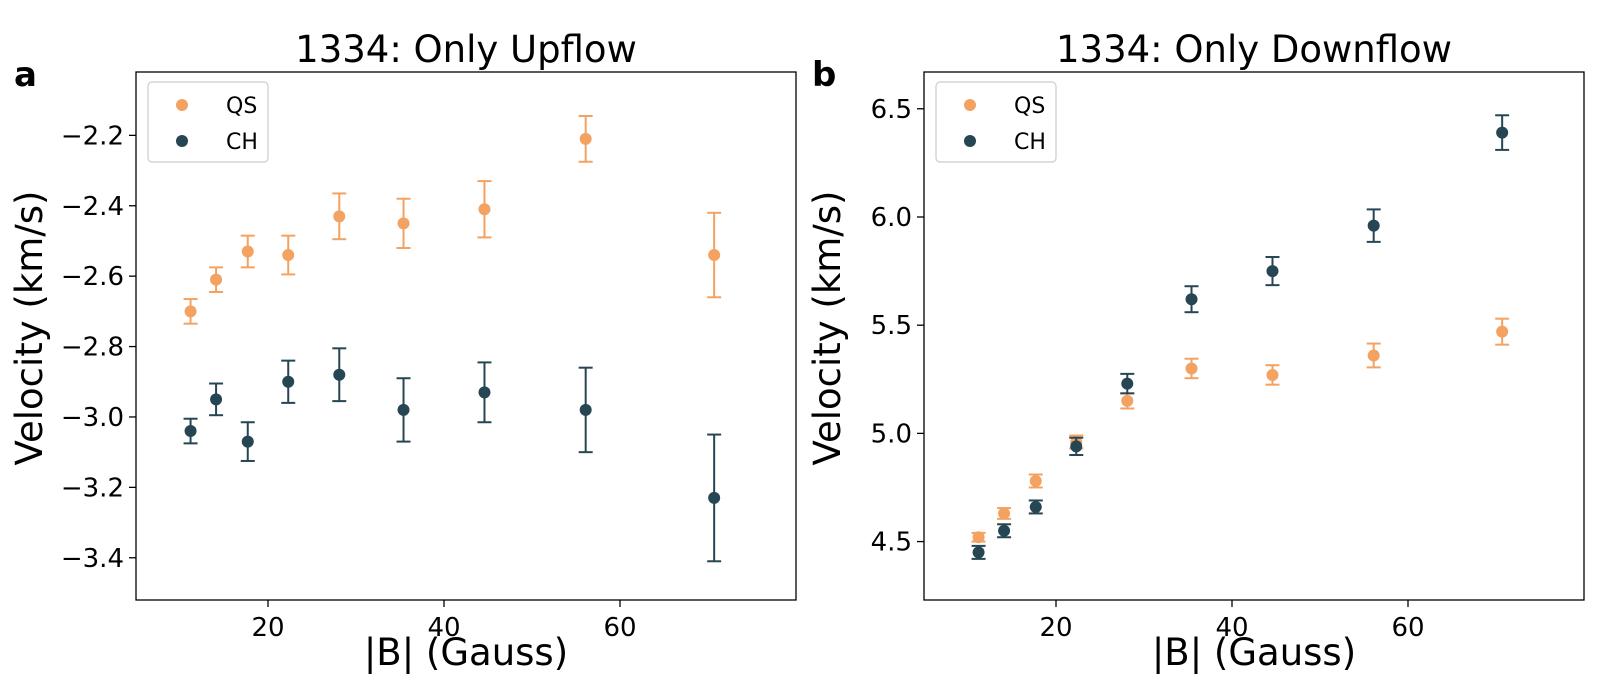  What do you see at coordinates (891, 543) in the screenshot?
I see `y-tick-label: 4.5` at bounding box center [891, 543].